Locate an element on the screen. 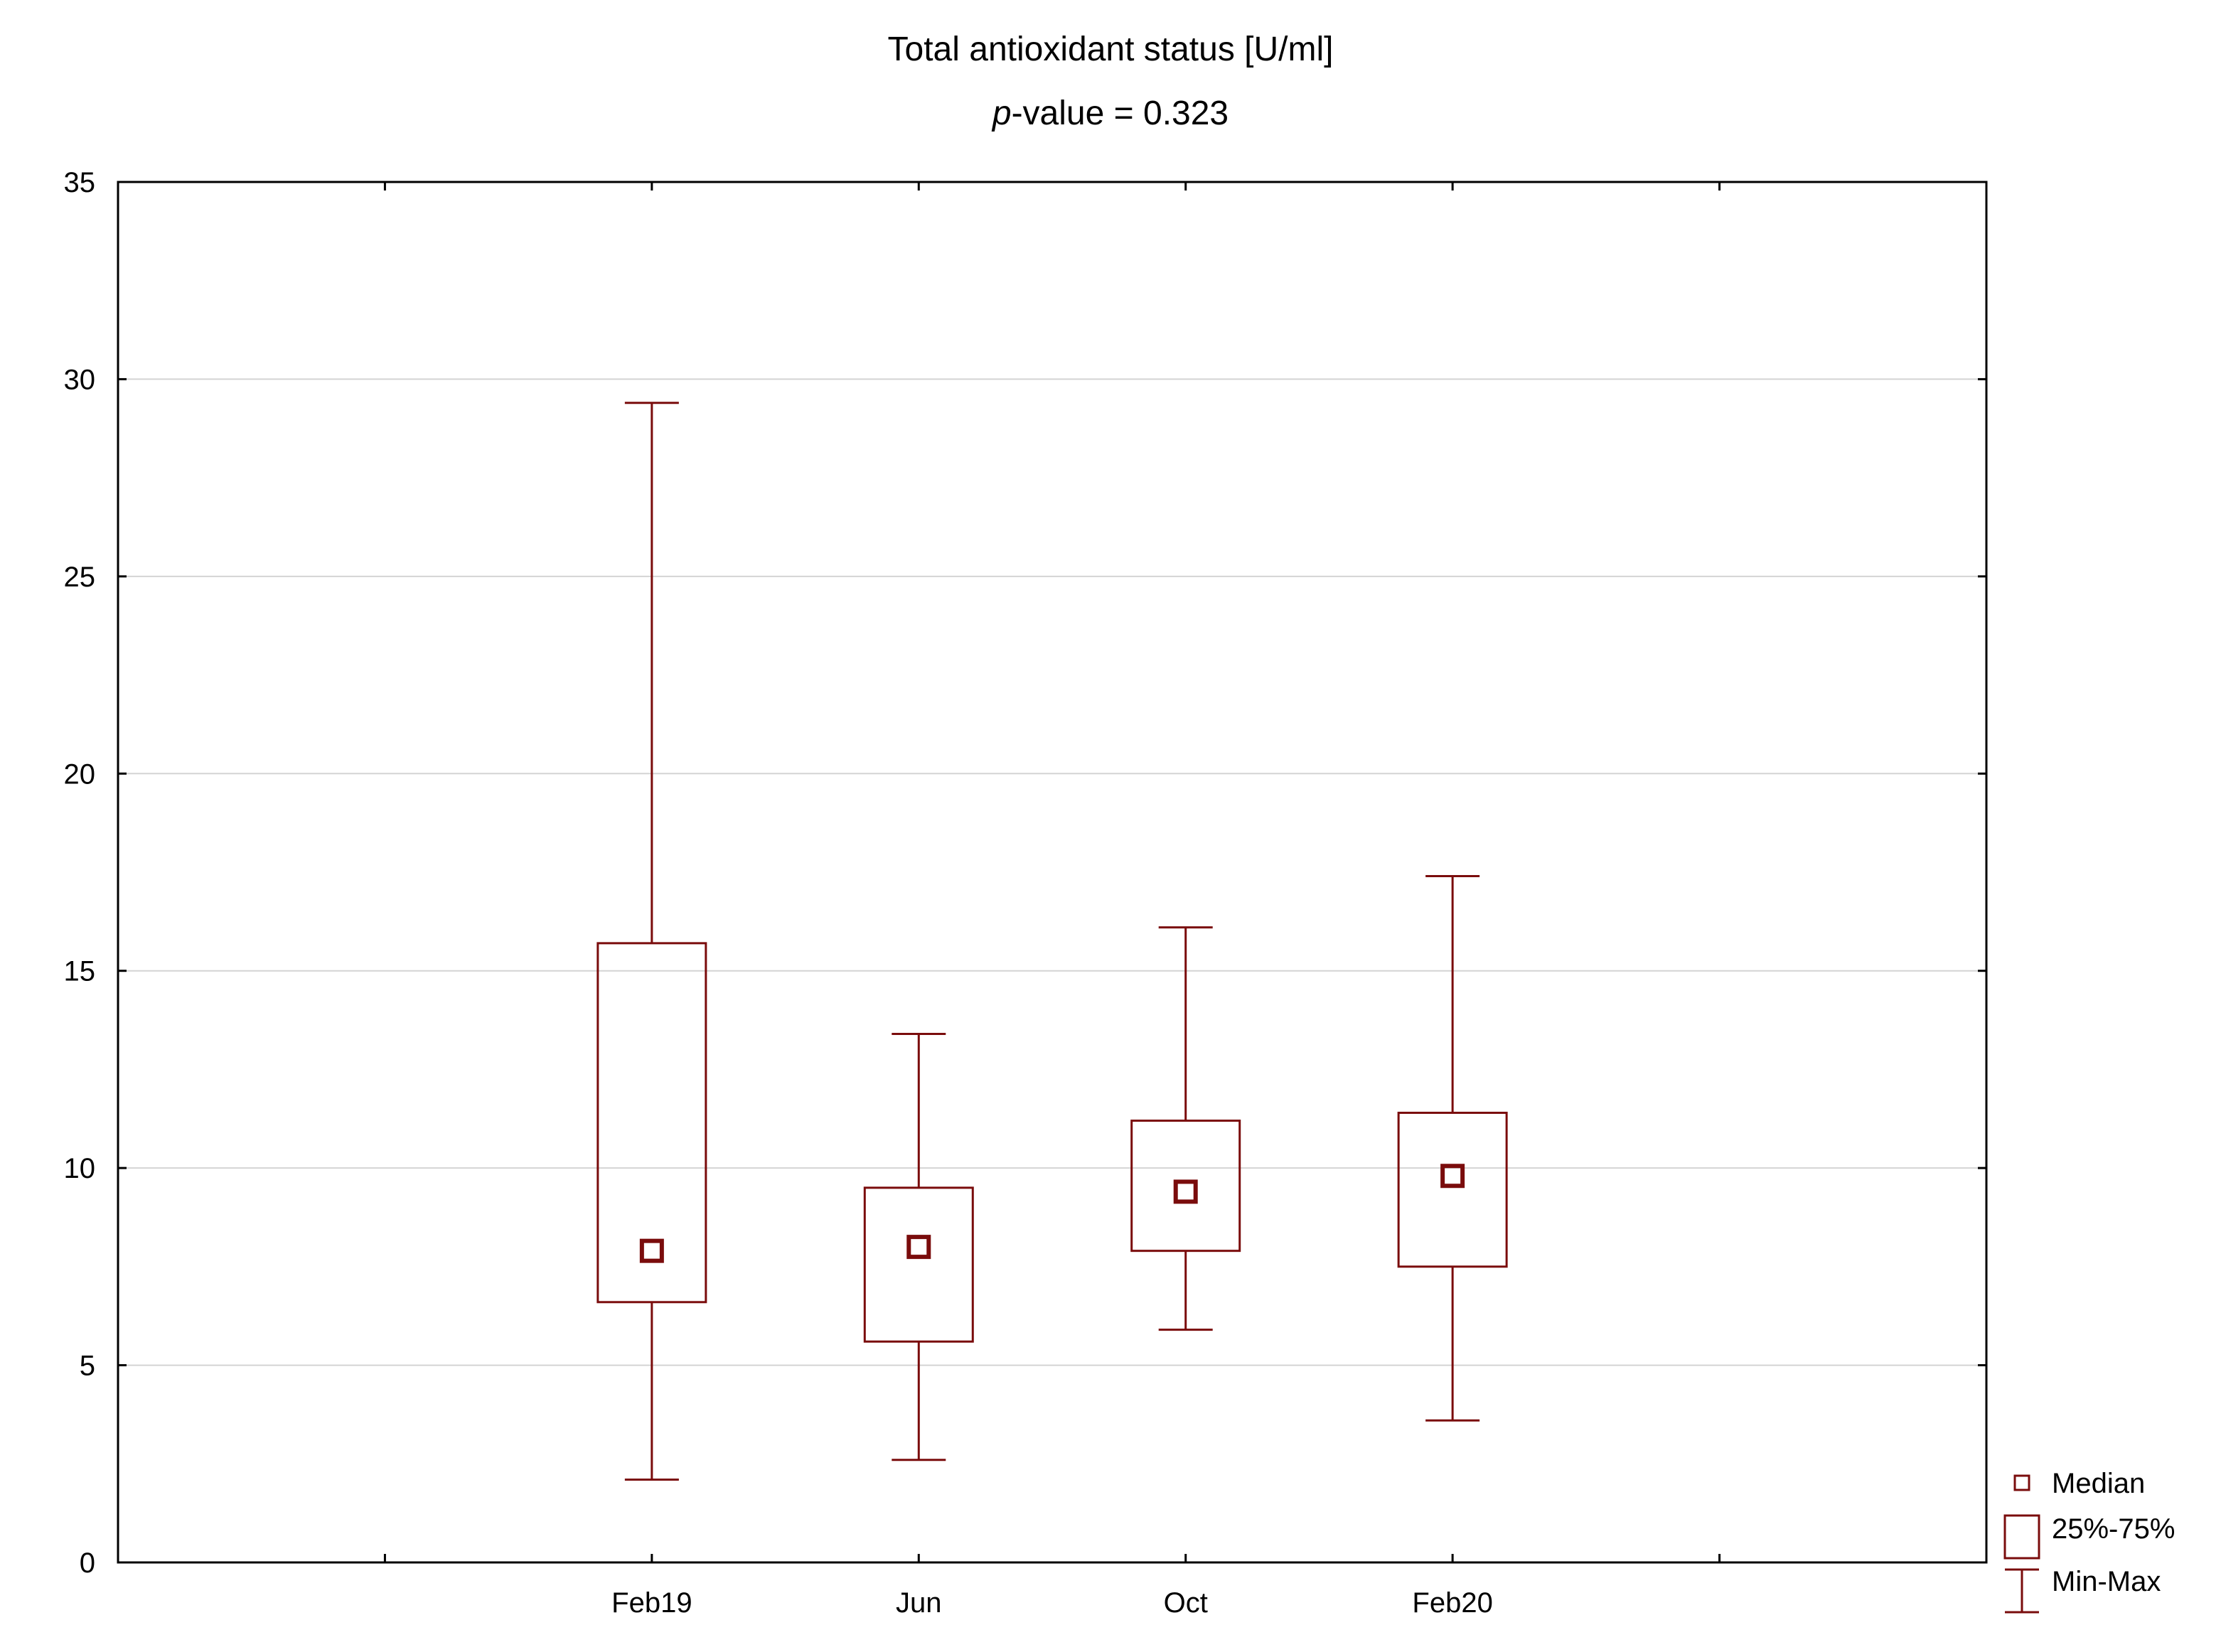 The image size is (2221, 1652). x-tick-label-0: Feb19 is located at coordinates (651, 1603).